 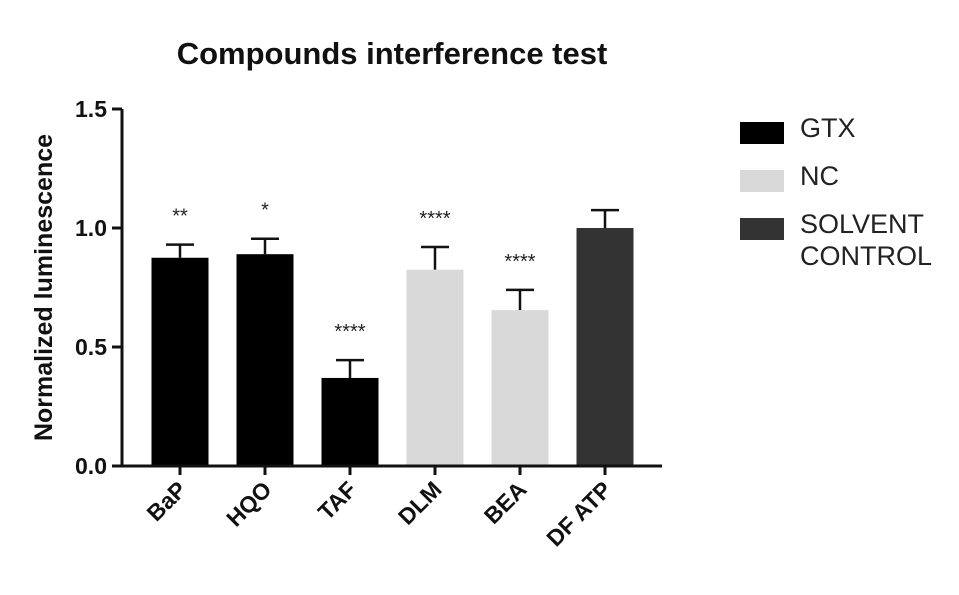 I want to click on x-tick-label-bap: BaP, so click(x=167, y=501).